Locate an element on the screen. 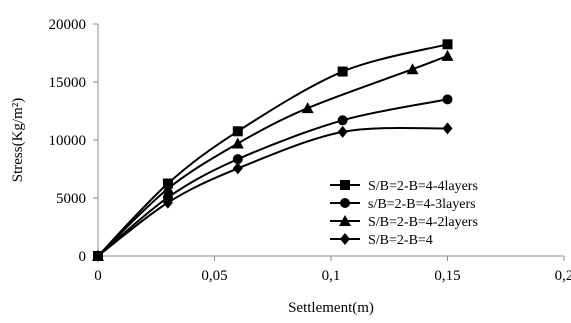 The image size is (571, 323). legend-label: S/B=2-B=4-2layers is located at coordinates (423, 222).